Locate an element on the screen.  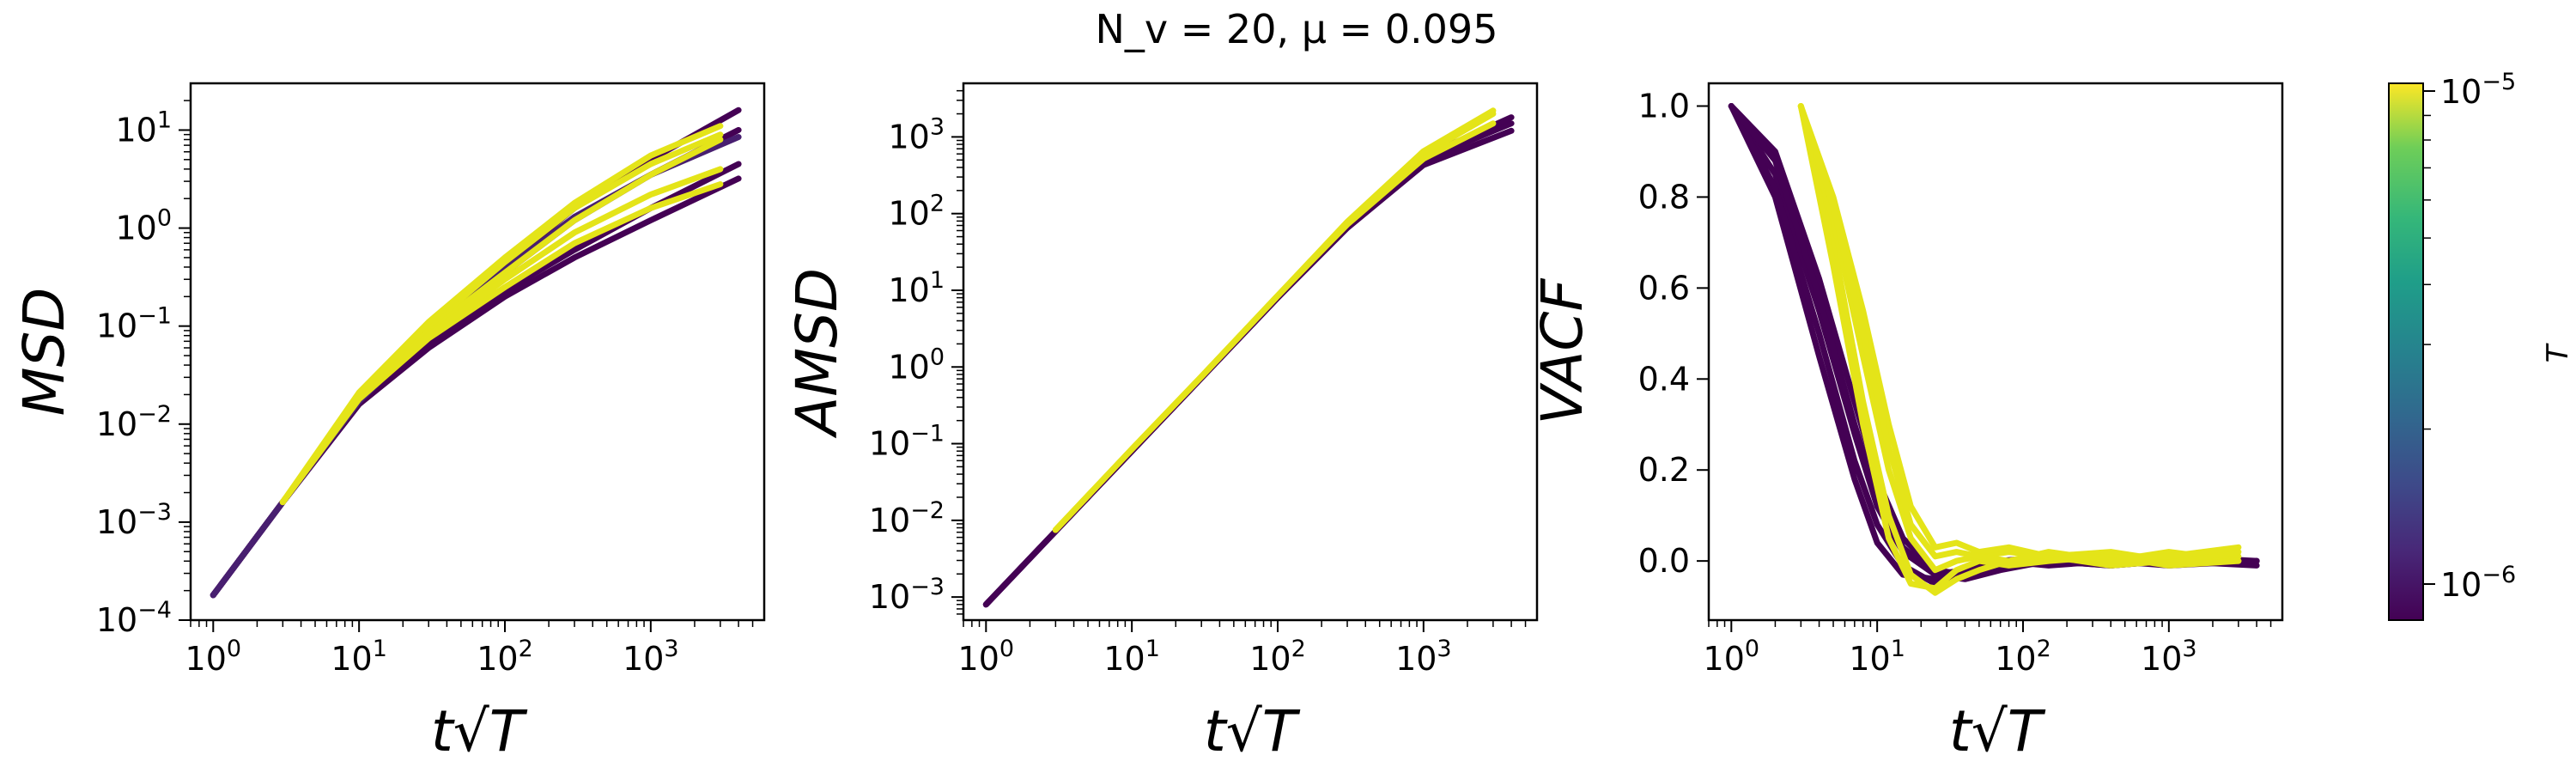
colorbar-minor-ticks is located at coordinates (2427, 272).